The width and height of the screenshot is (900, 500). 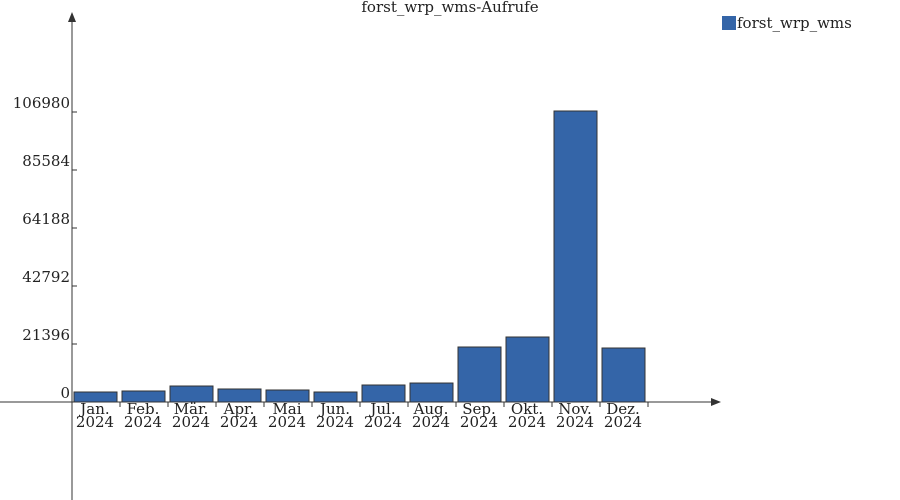 What do you see at coordinates (46, 161) in the screenshot?
I see `y-tick-label: 85584` at bounding box center [46, 161].